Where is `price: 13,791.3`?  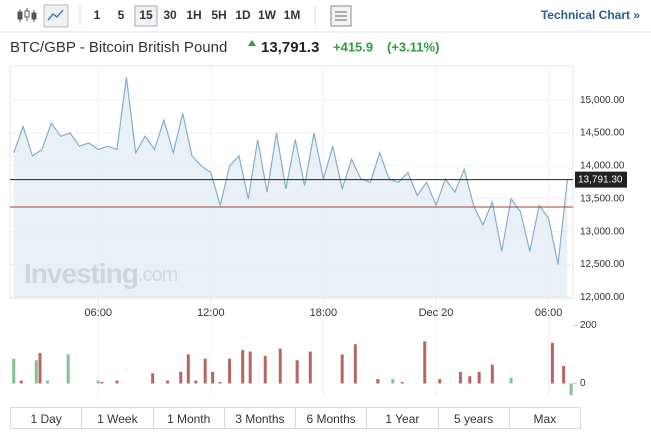
price: 13,791.3 is located at coordinates (290, 47).